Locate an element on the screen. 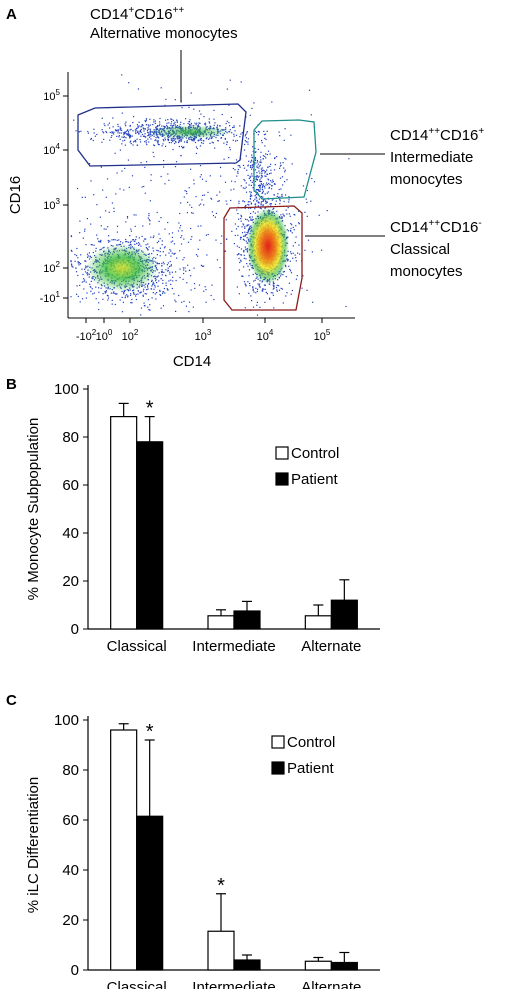  flow-x-tick-label: -102 is located at coordinates (86, 335).